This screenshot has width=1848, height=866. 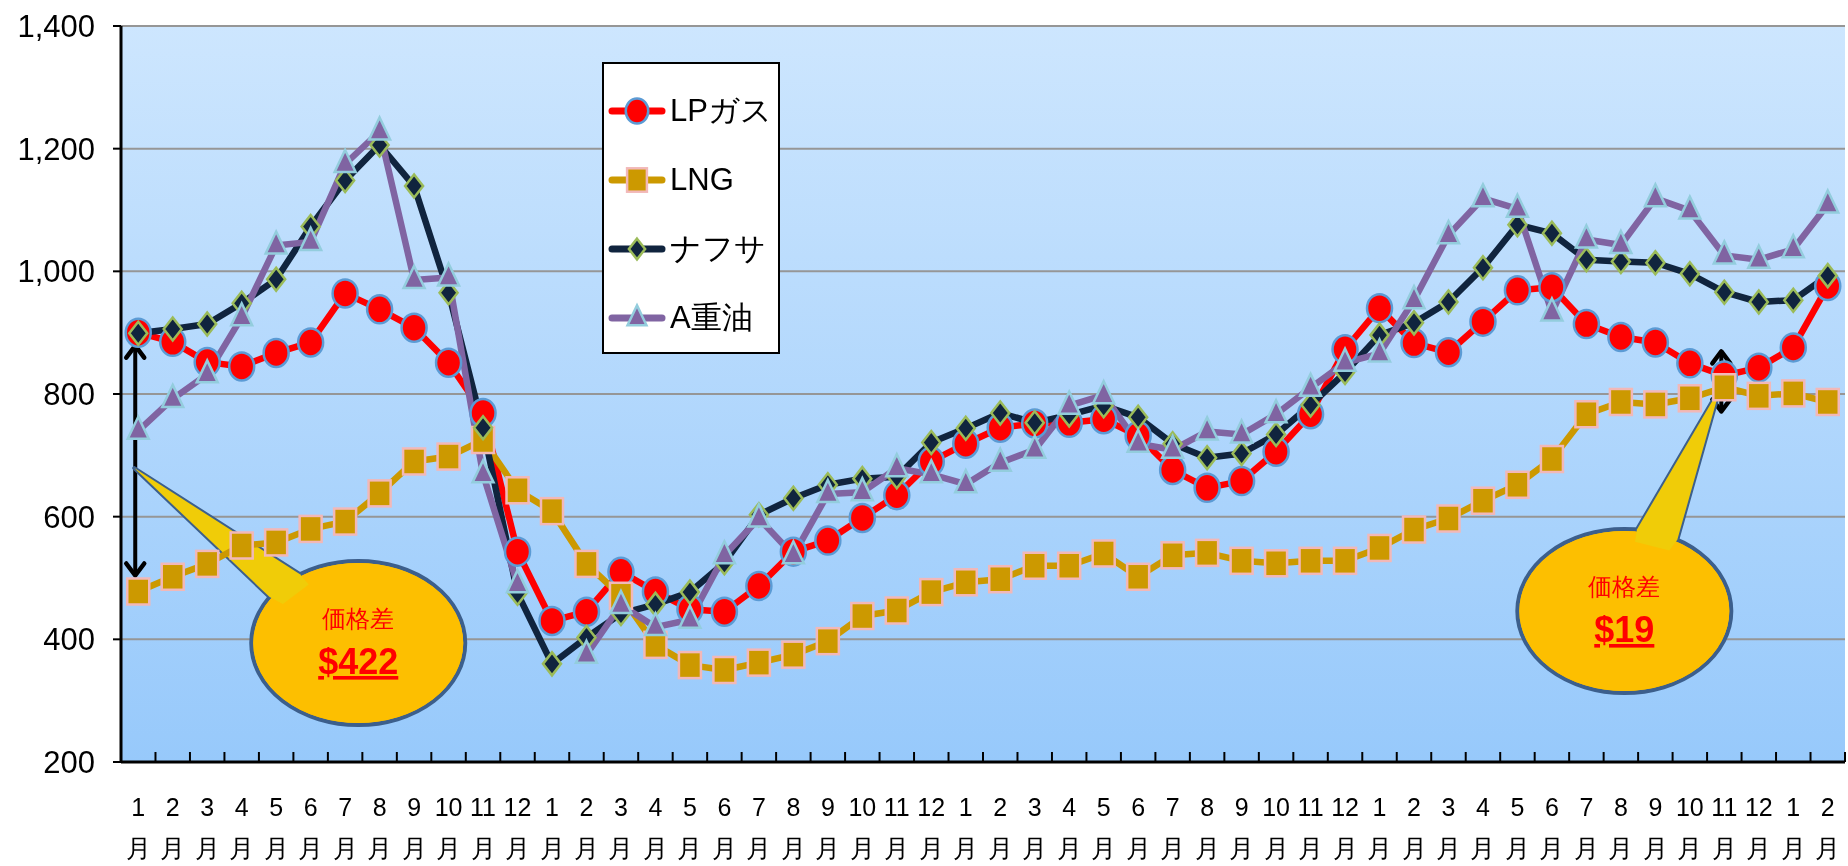 What do you see at coordinates (69, 763) in the screenshot?
I see `y-tick-label: 200` at bounding box center [69, 763].